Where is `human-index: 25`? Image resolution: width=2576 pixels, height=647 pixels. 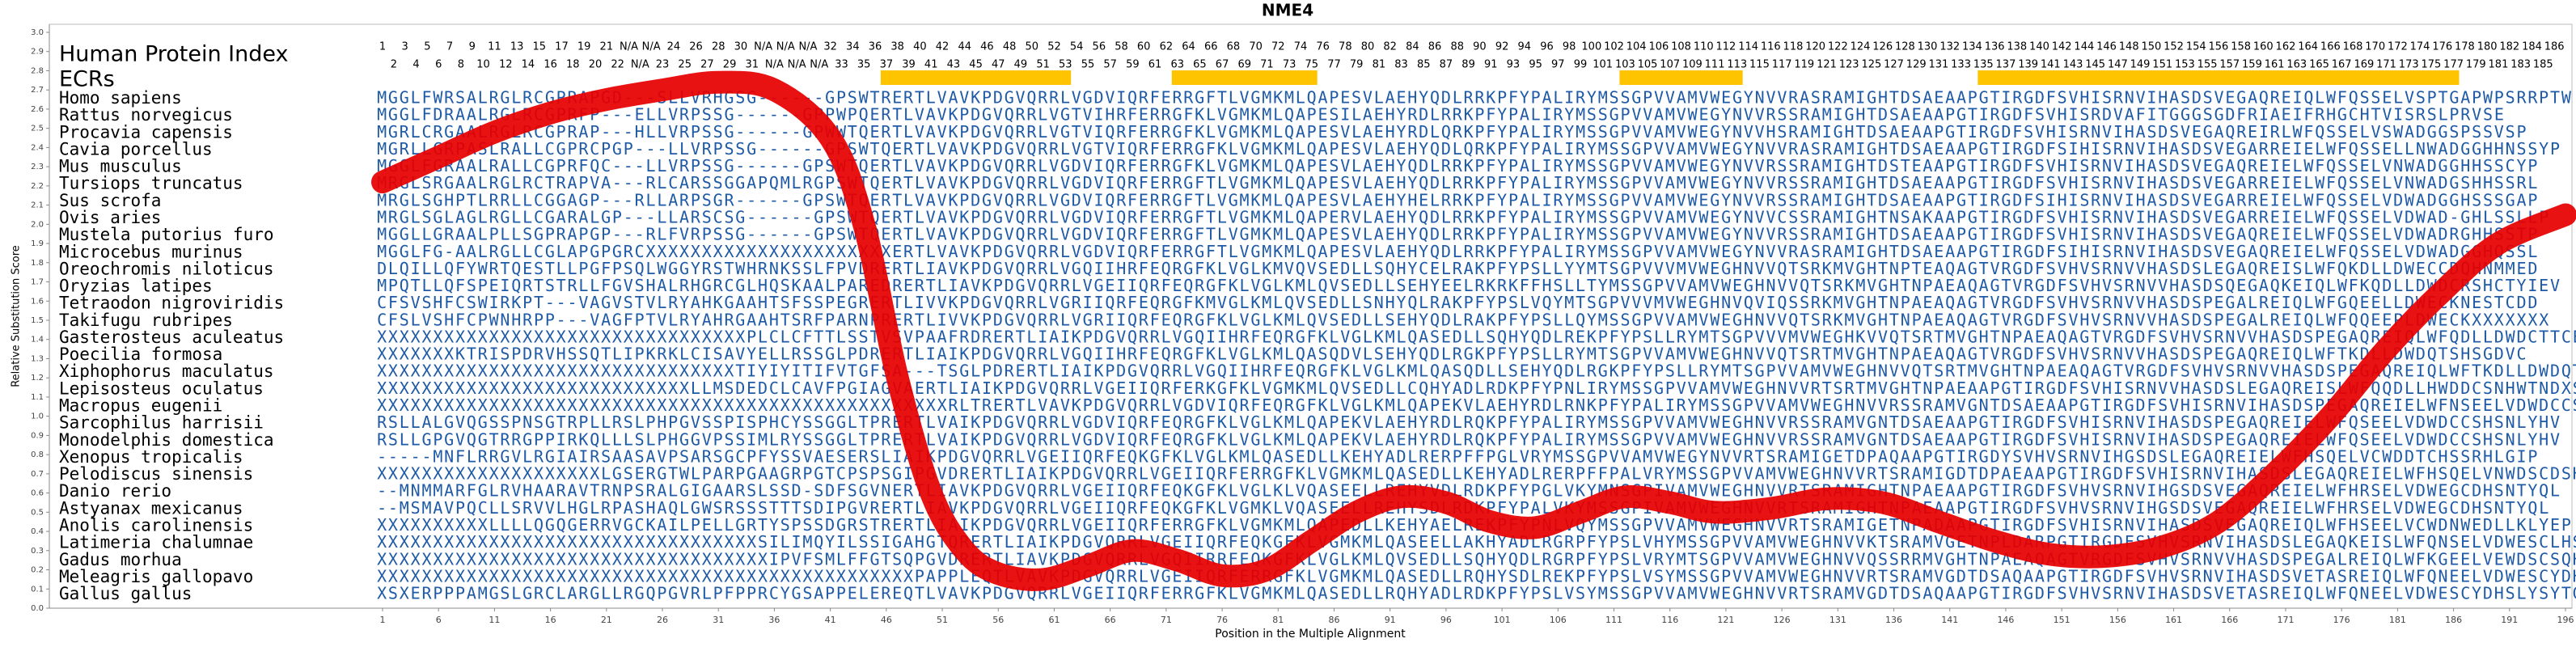
human-index: 25 is located at coordinates (685, 65).